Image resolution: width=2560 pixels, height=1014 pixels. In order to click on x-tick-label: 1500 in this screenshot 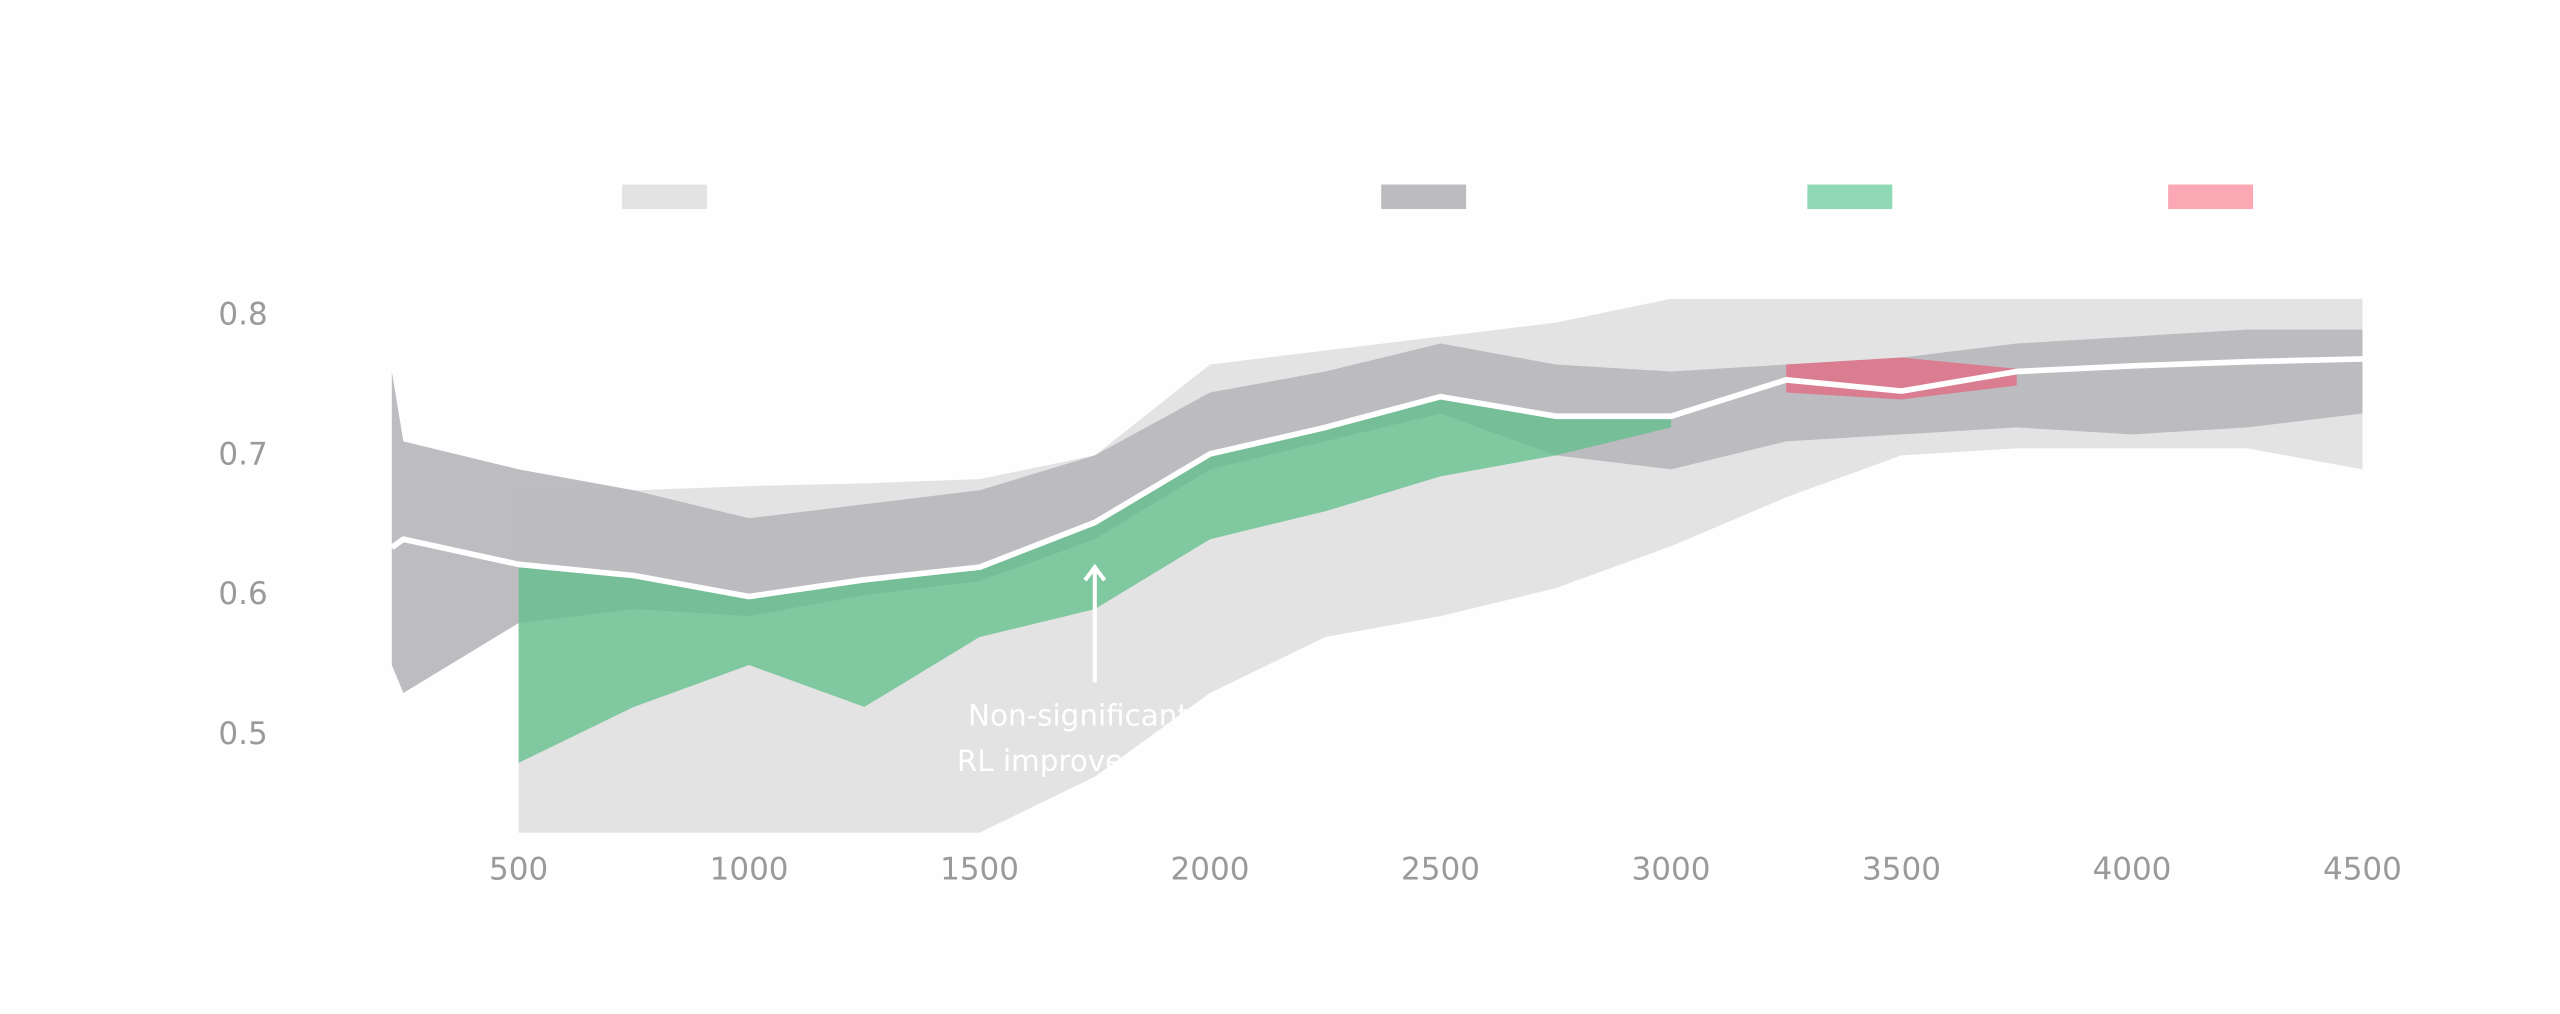, I will do `click(979, 869)`.